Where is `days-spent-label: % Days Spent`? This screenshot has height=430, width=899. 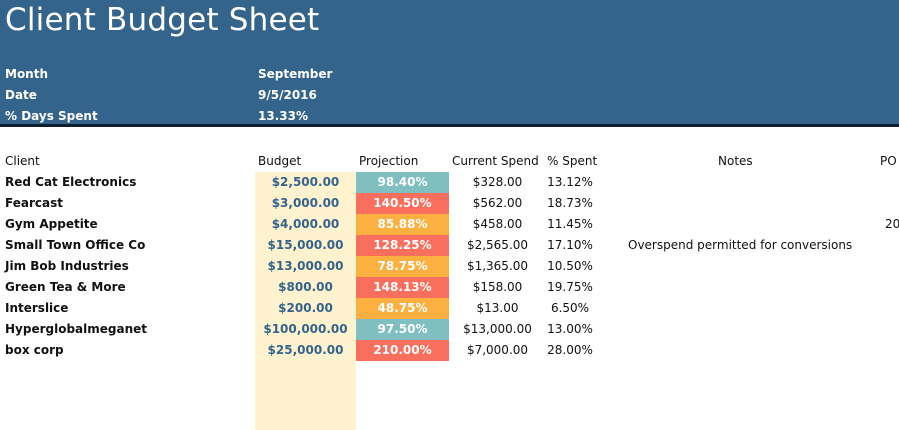 days-spent-label: % Days Spent is located at coordinates (51, 116).